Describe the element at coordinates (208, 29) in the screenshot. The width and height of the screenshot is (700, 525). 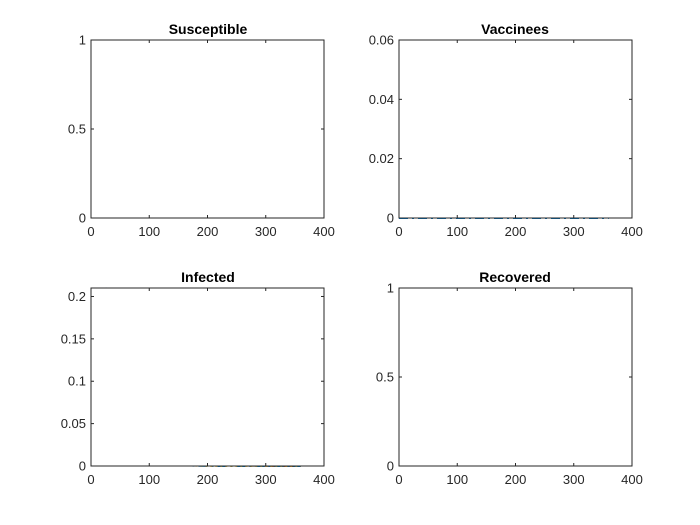
I see `panel-title: Susceptible` at that location.